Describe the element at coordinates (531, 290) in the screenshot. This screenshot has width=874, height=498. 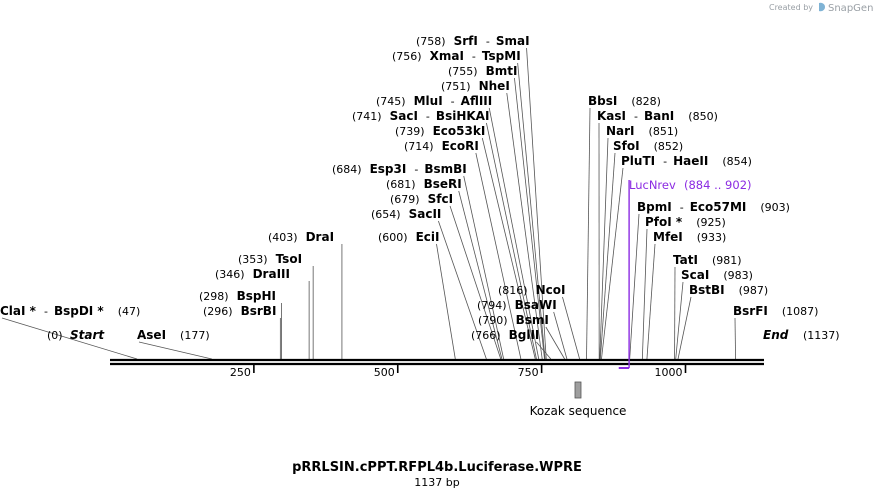
I see `site-ncoi: (816) NcoI` at that location.